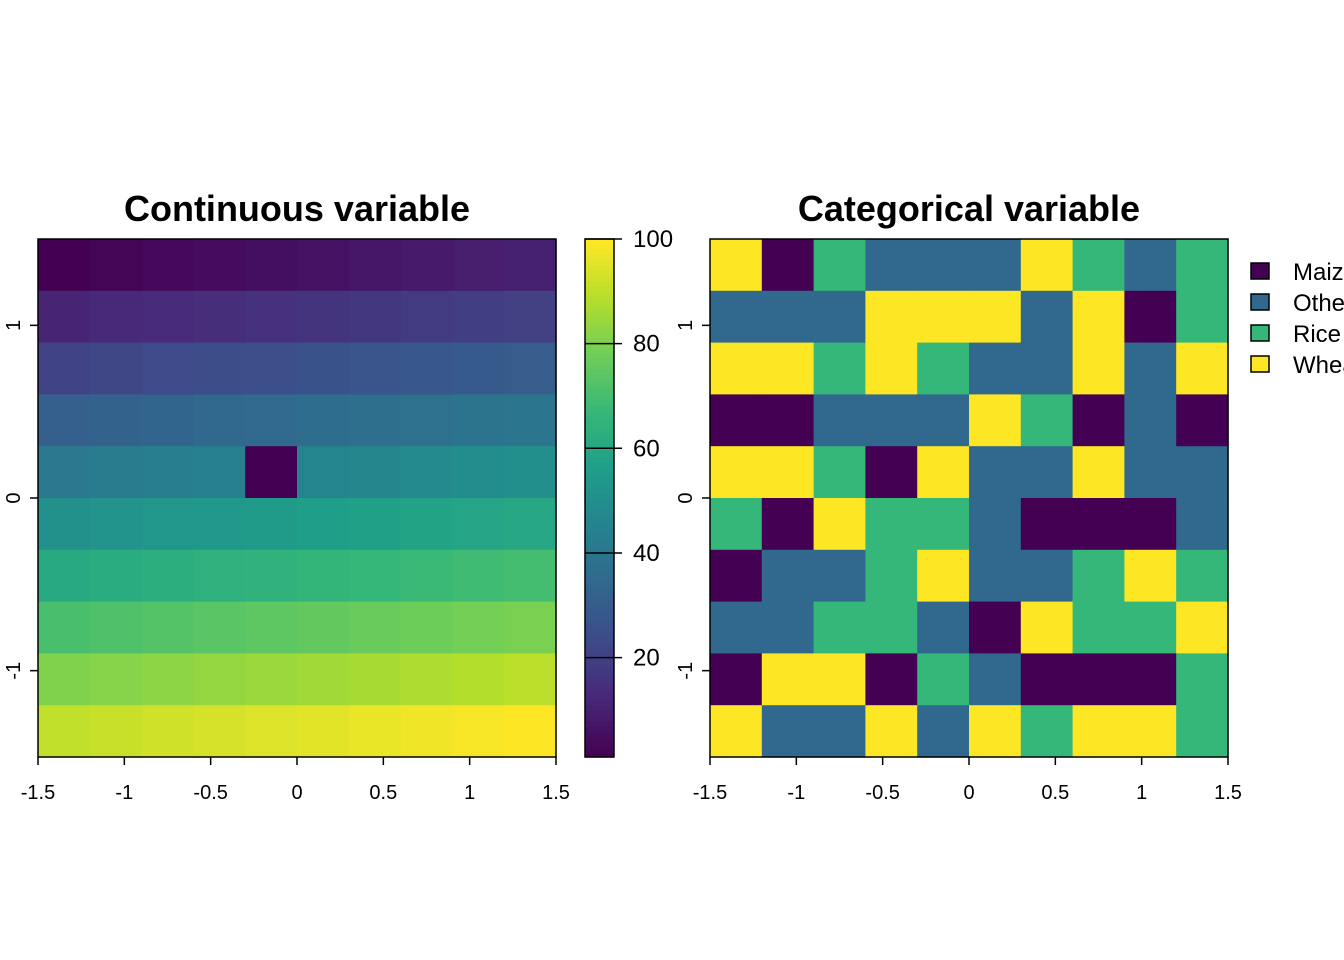 The height and width of the screenshot is (960, 1344). I want to click on legend-label: Maize, so click(1318, 272).